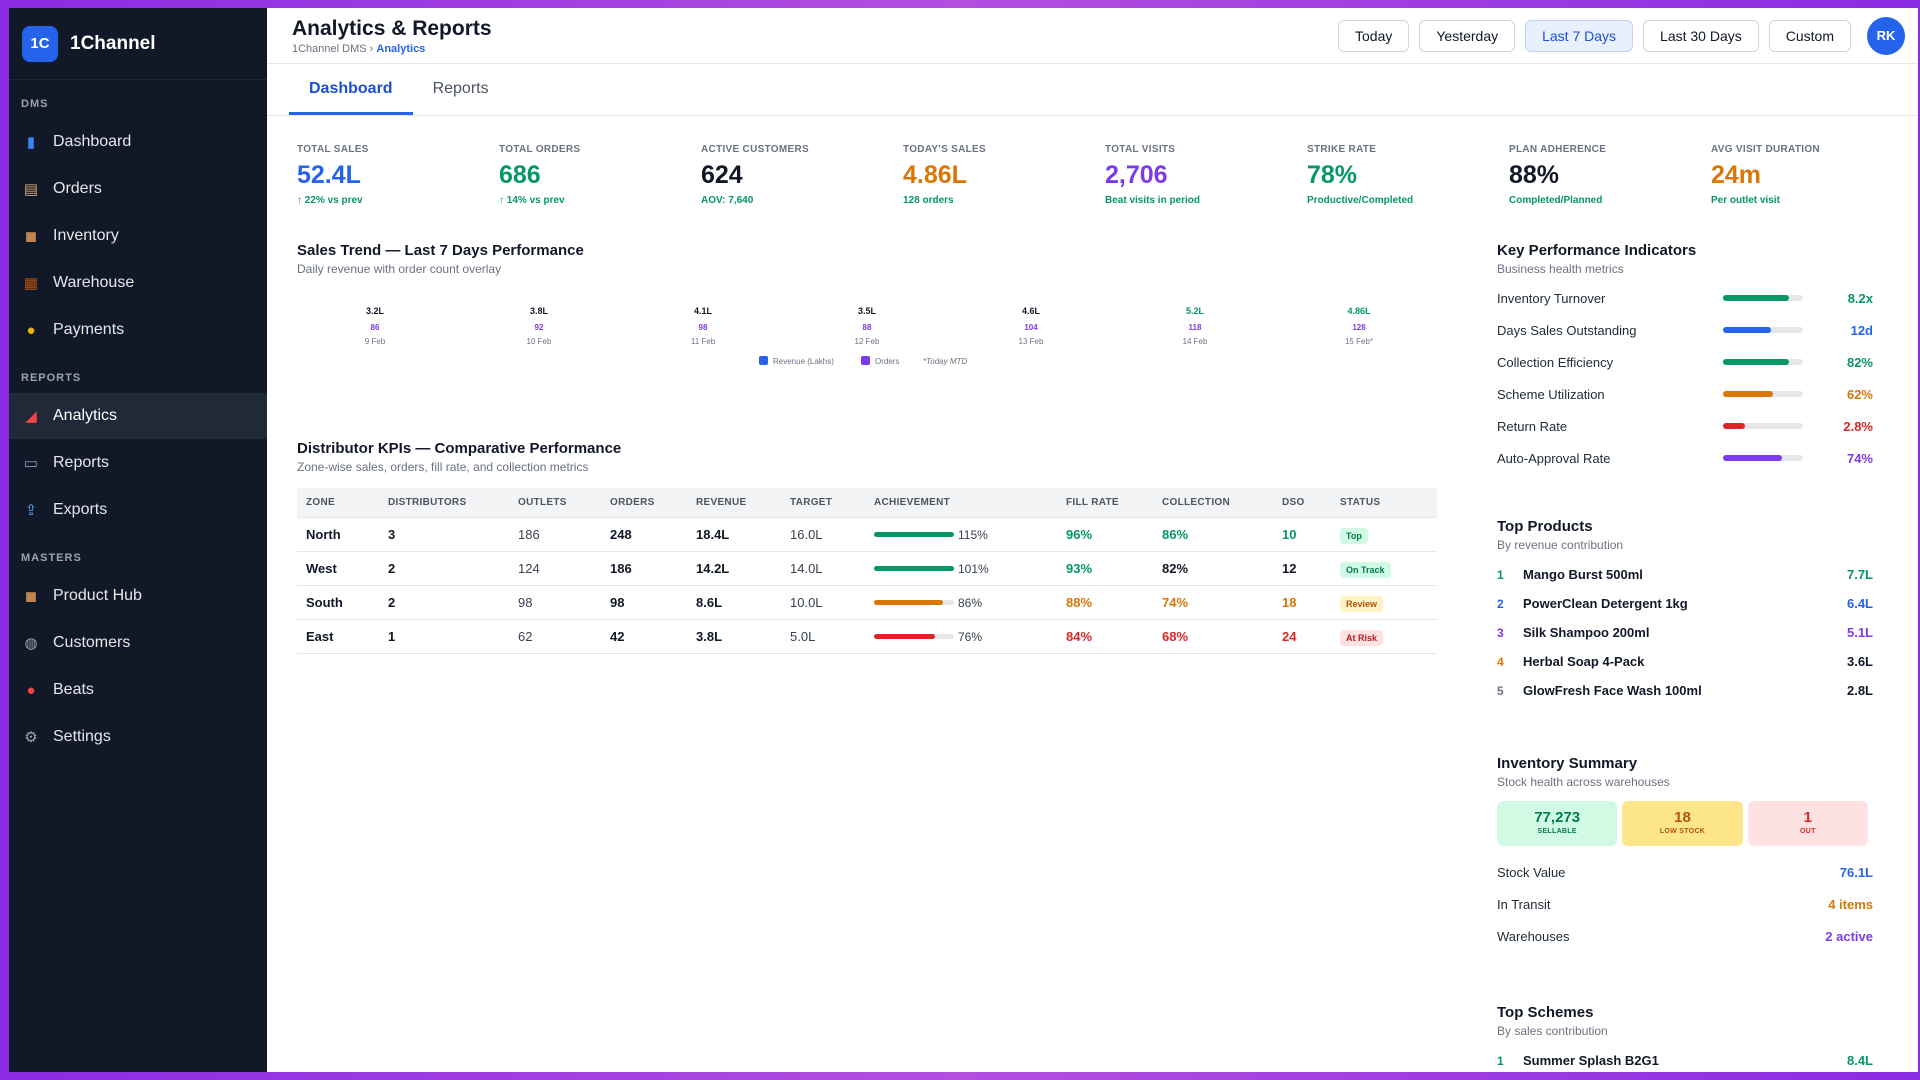  I want to click on sidebar-item-dashboard: ▮ Dashboard, so click(138, 142).